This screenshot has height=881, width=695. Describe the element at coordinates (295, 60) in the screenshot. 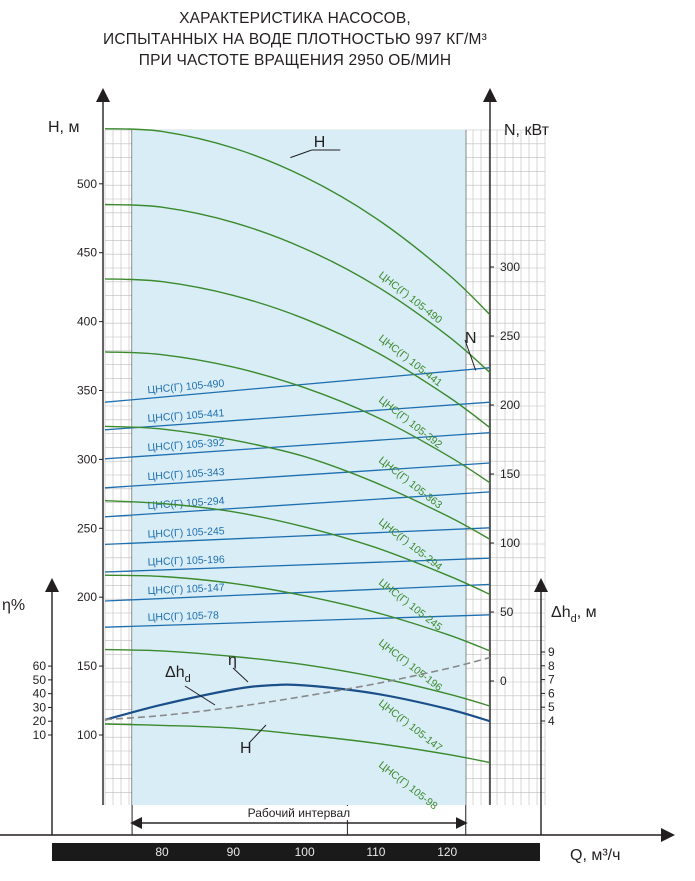

I see `title-line-3: ПРИ ЧАСТОТЕ ВРАЩЕНИЯ 2950 ОБ/МИН` at that location.